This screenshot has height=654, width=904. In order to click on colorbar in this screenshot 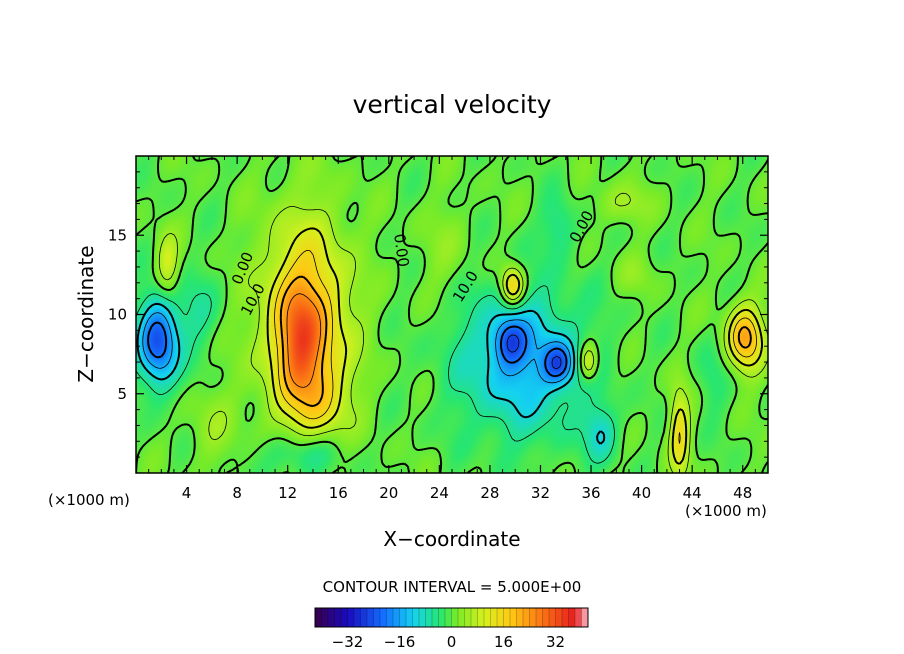, I will do `click(451, 617)`.